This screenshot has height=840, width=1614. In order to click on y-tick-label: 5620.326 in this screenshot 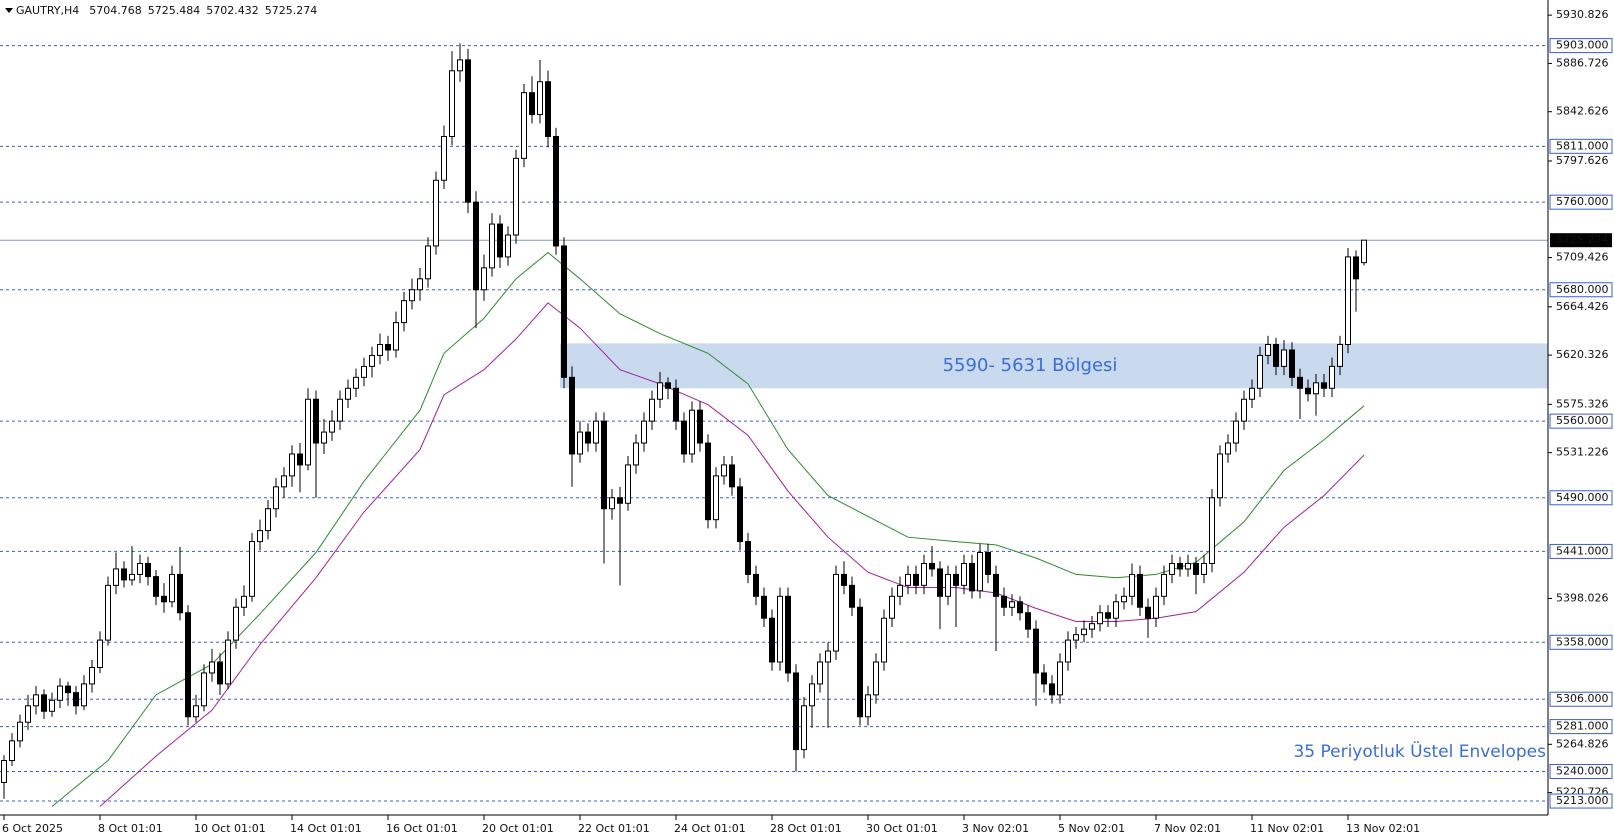, I will do `click(1582, 354)`.